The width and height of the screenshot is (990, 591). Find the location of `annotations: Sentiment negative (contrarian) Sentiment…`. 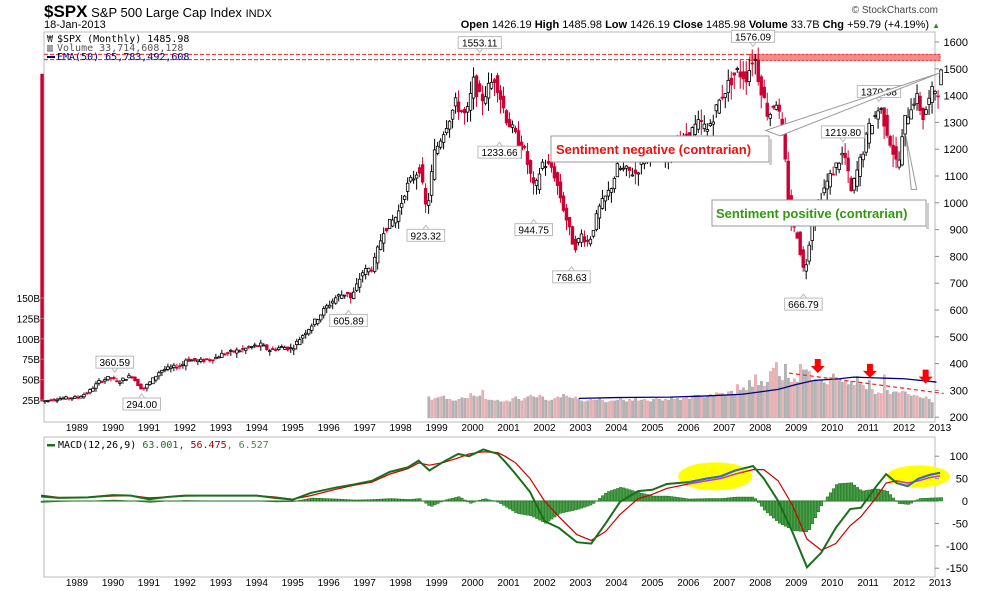

annotations: Sentiment negative (contrarian) Sentiment… is located at coordinates (745, 150).